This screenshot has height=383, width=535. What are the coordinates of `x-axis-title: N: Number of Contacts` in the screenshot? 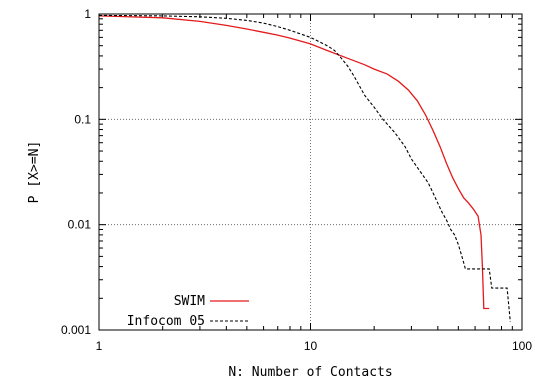 It's located at (310, 372).